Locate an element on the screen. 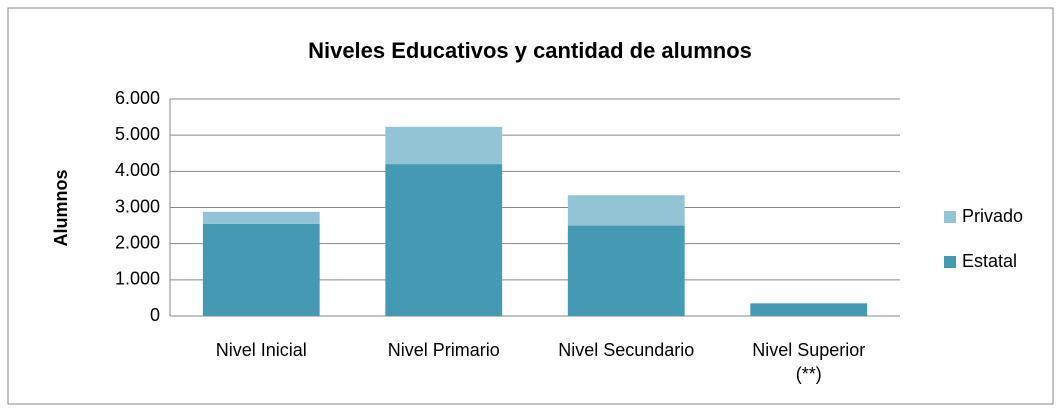 The height and width of the screenshot is (412, 1061). legend-label: Privado is located at coordinates (992, 216).